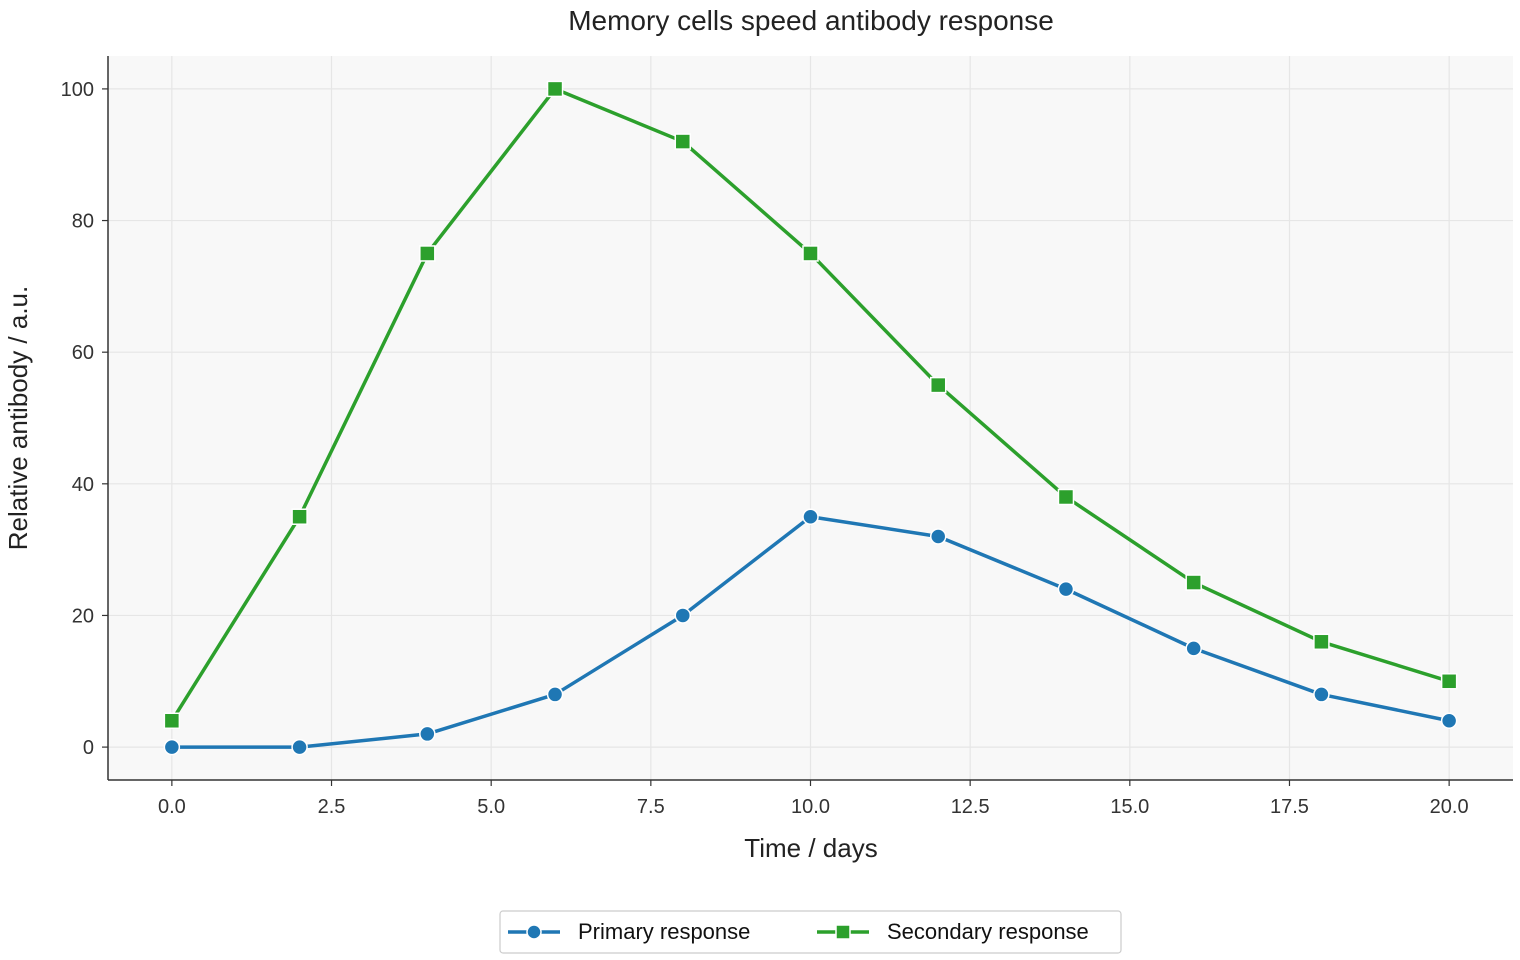 This screenshot has height=960, width=1520. Describe the element at coordinates (172, 807) in the screenshot. I see `x-tick-label: 0.0` at that location.